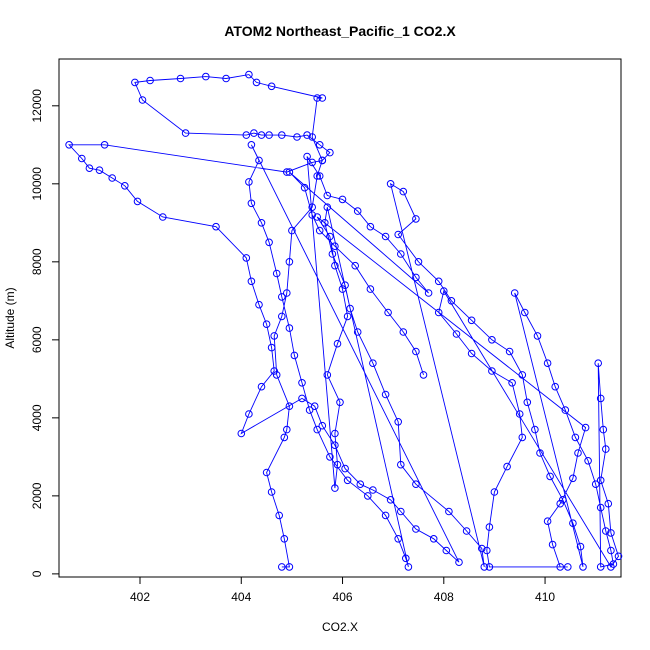 The width and height of the screenshot is (650, 650). Describe the element at coordinates (342, 590) in the screenshot. I see `x-axis: 402 404 406 408 410` at that location.